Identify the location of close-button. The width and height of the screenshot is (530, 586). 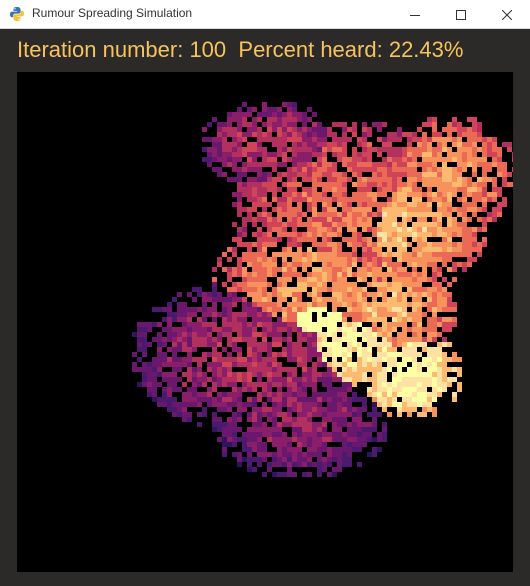
(507, 14).